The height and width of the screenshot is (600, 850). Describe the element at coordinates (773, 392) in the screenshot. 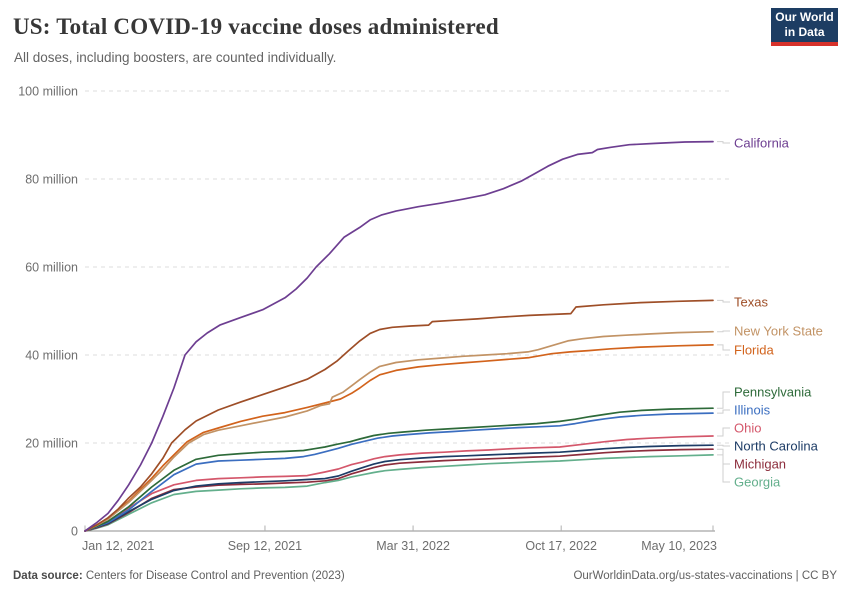

I see `series-label-pennsylvania: Pennsylvania` at that location.